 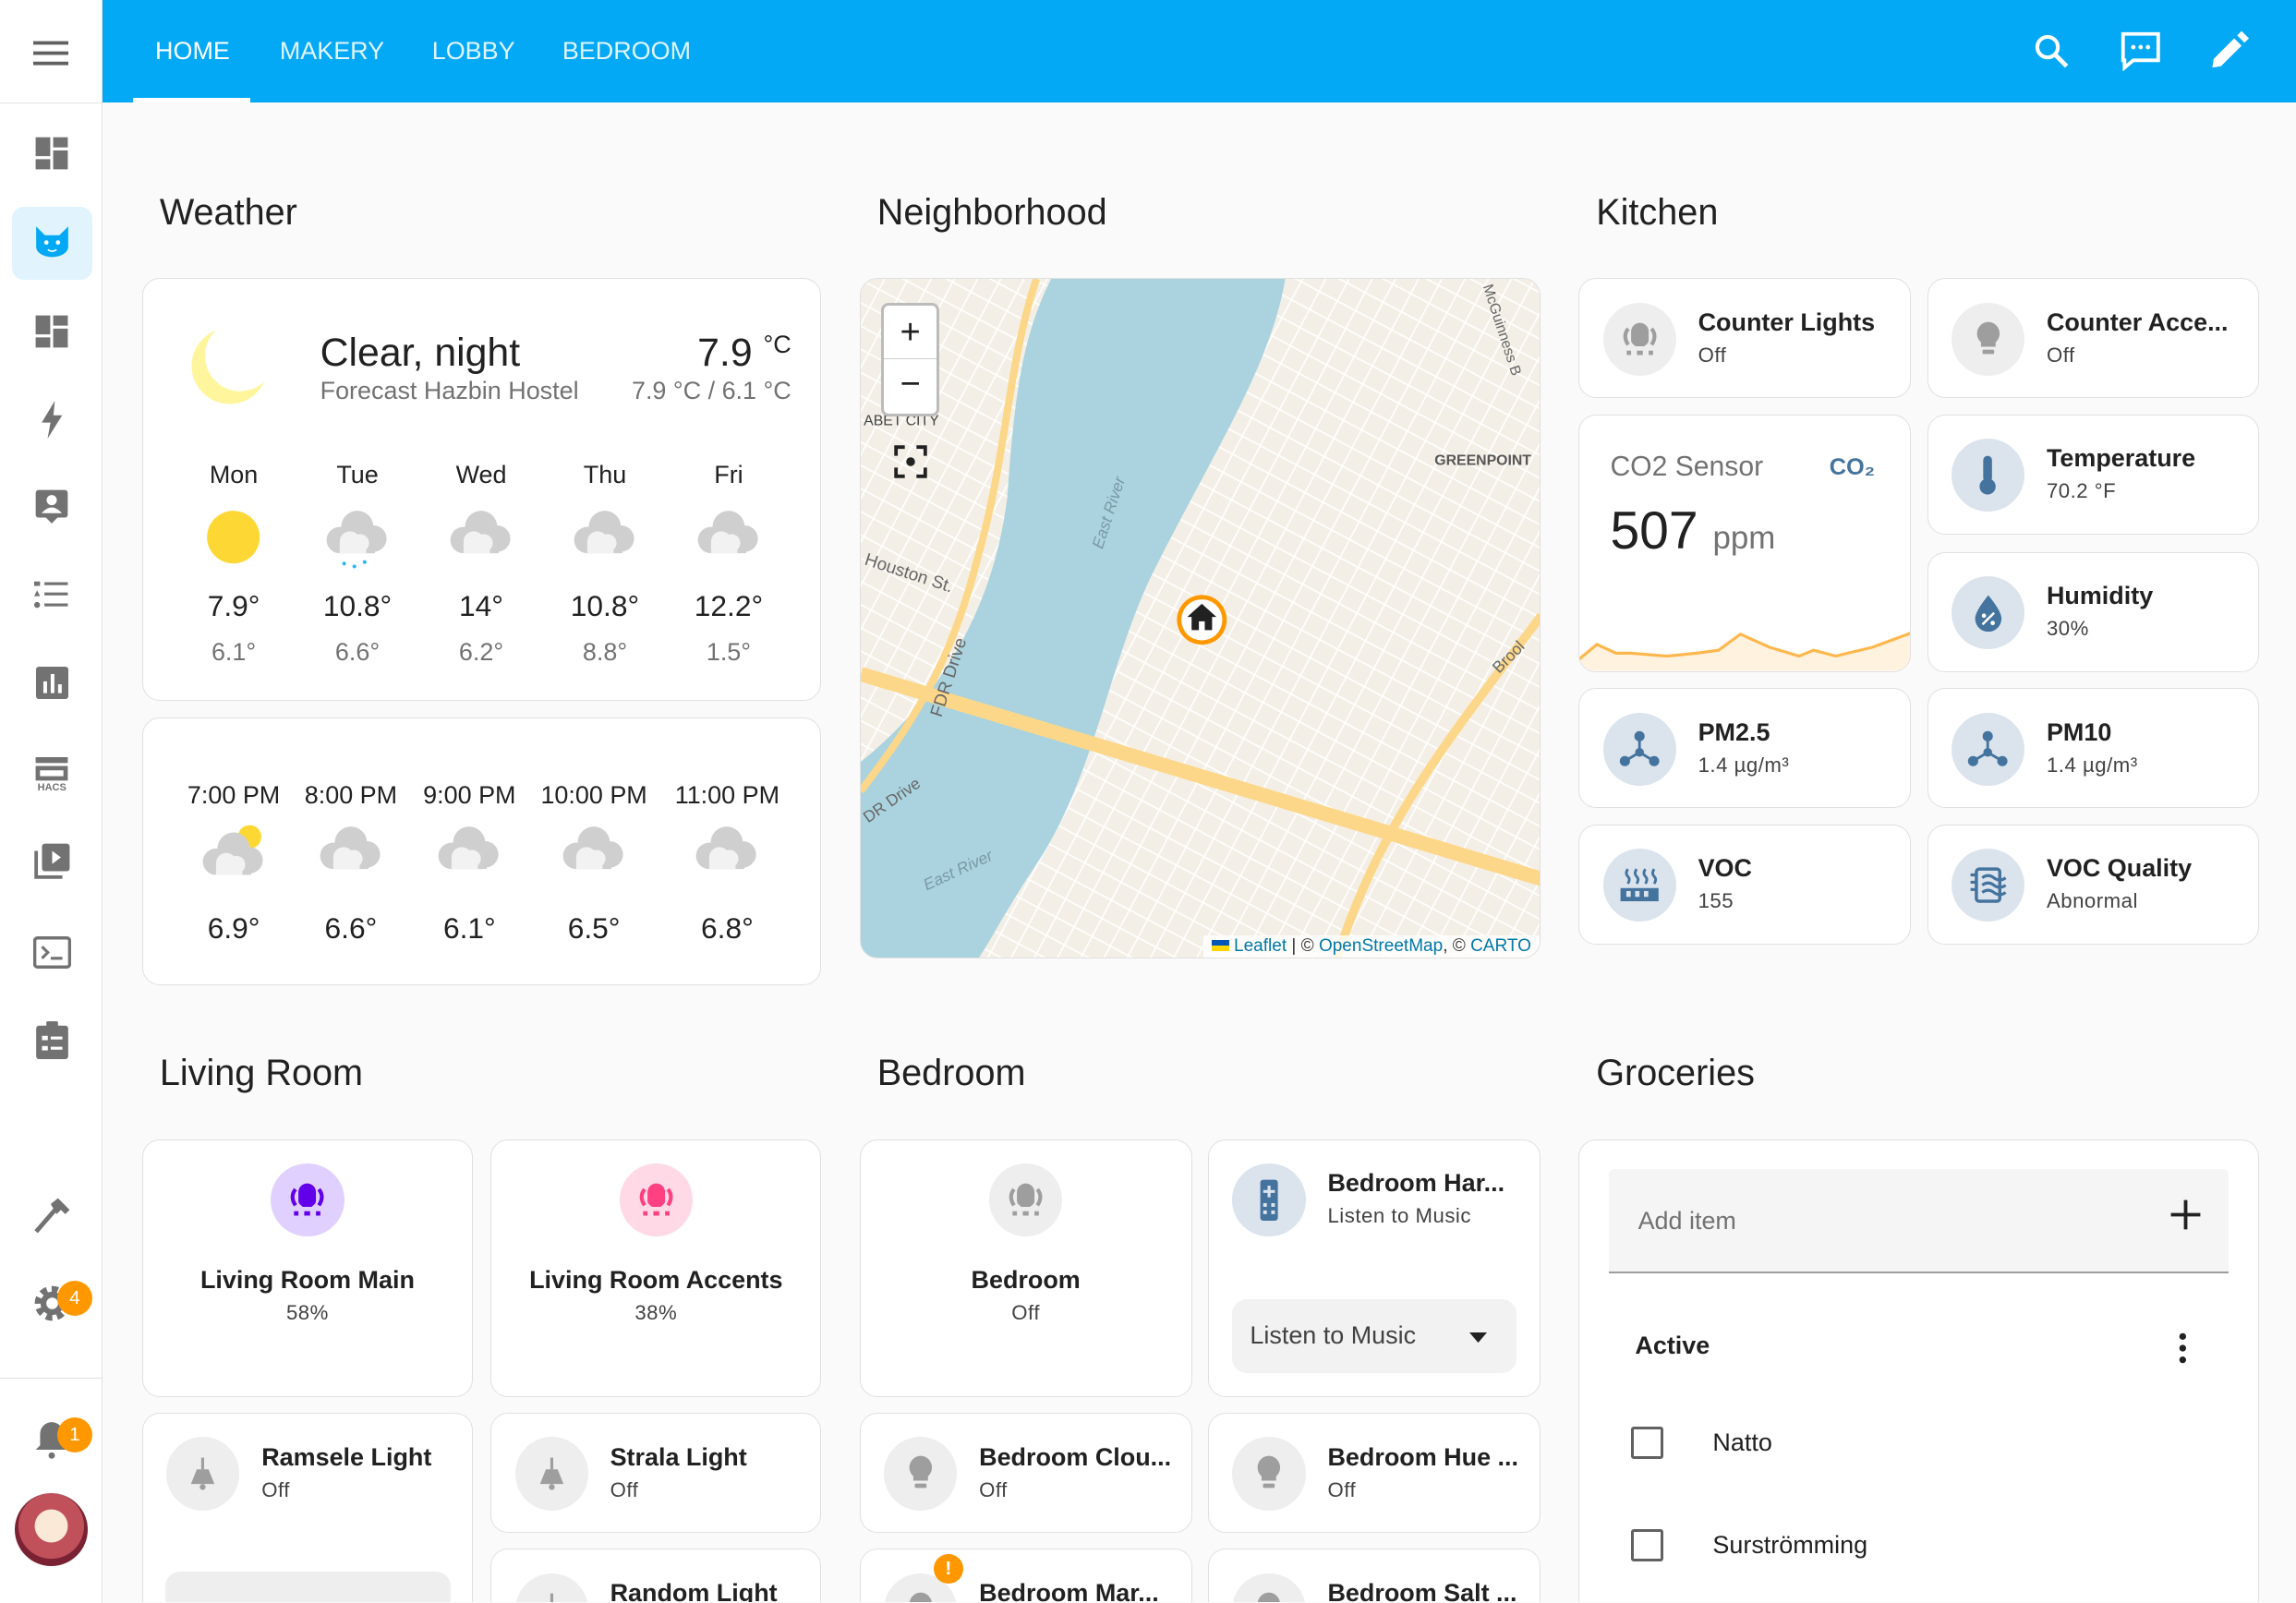 What do you see at coordinates (469, 851) in the screenshot?
I see `cloudy-icon` at bounding box center [469, 851].